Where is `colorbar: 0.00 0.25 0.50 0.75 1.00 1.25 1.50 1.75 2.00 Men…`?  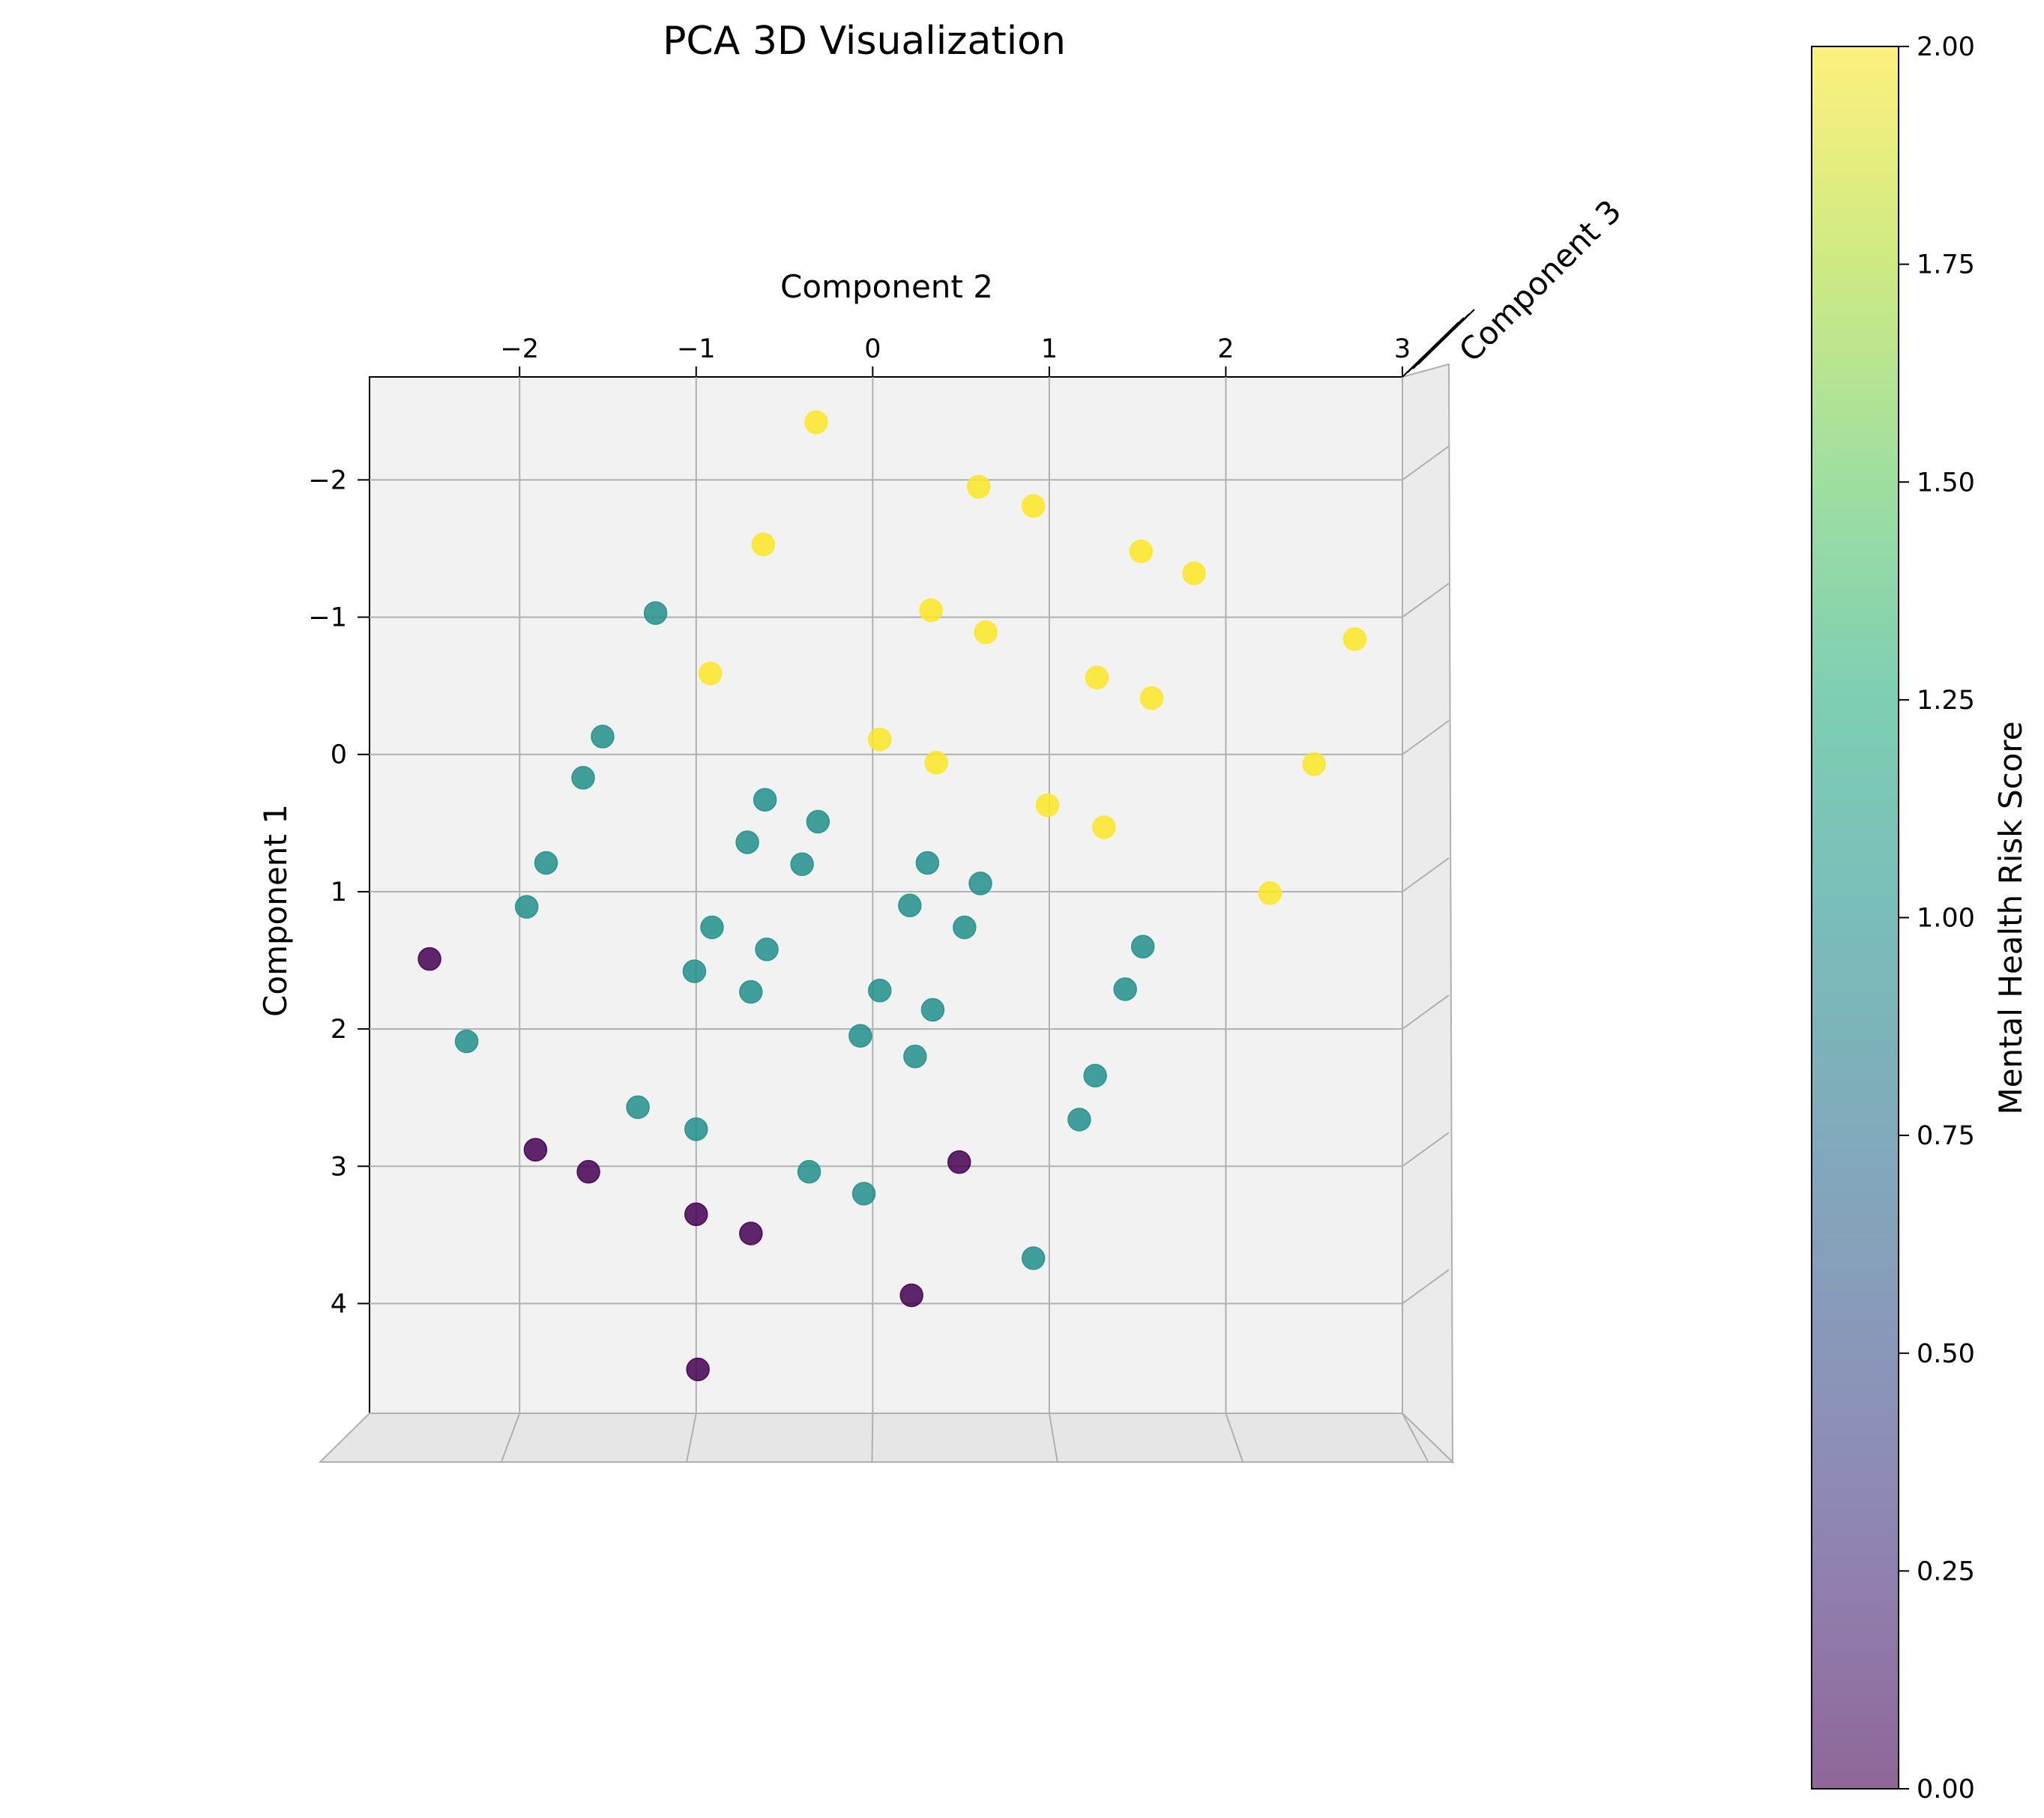
colorbar: 0.00 0.25 0.50 0.75 1.00 1.25 1.50 1.75 2.00 Men… is located at coordinates (1920, 918).